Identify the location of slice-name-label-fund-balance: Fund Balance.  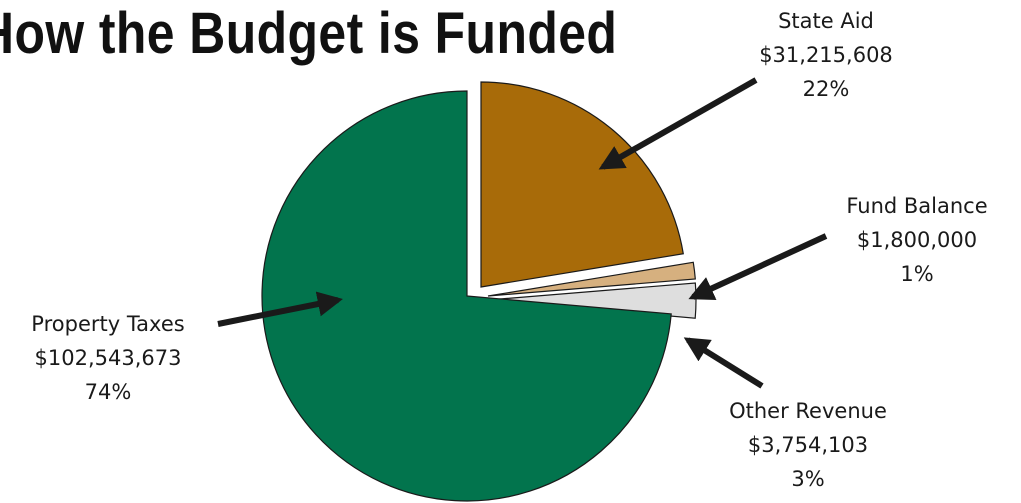
(916, 206).